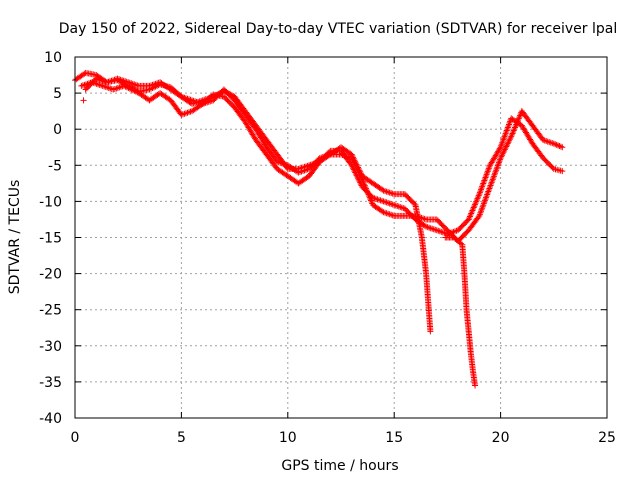  I want to click on y-tick-label: -30, so click(50, 347).